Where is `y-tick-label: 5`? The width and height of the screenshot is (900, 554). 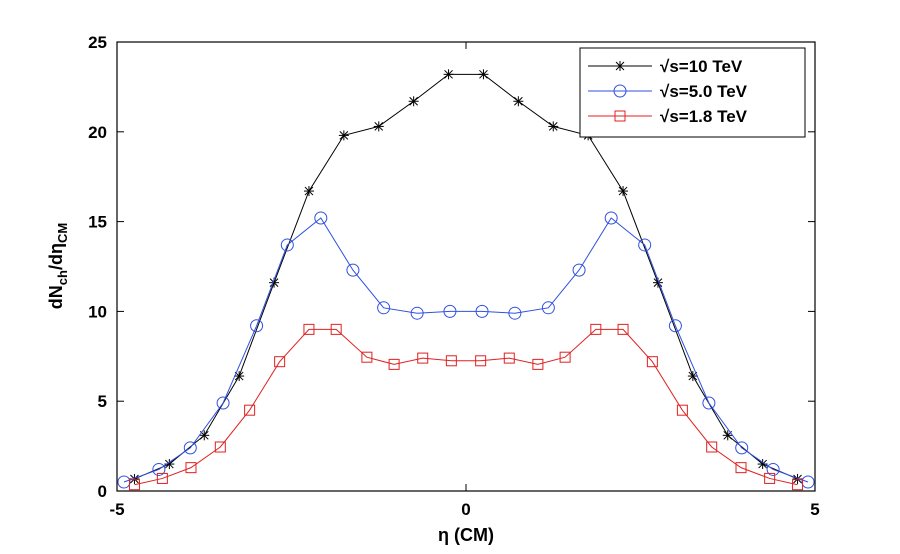 y-tick-label: 5 is located at coordinates (102, 401).